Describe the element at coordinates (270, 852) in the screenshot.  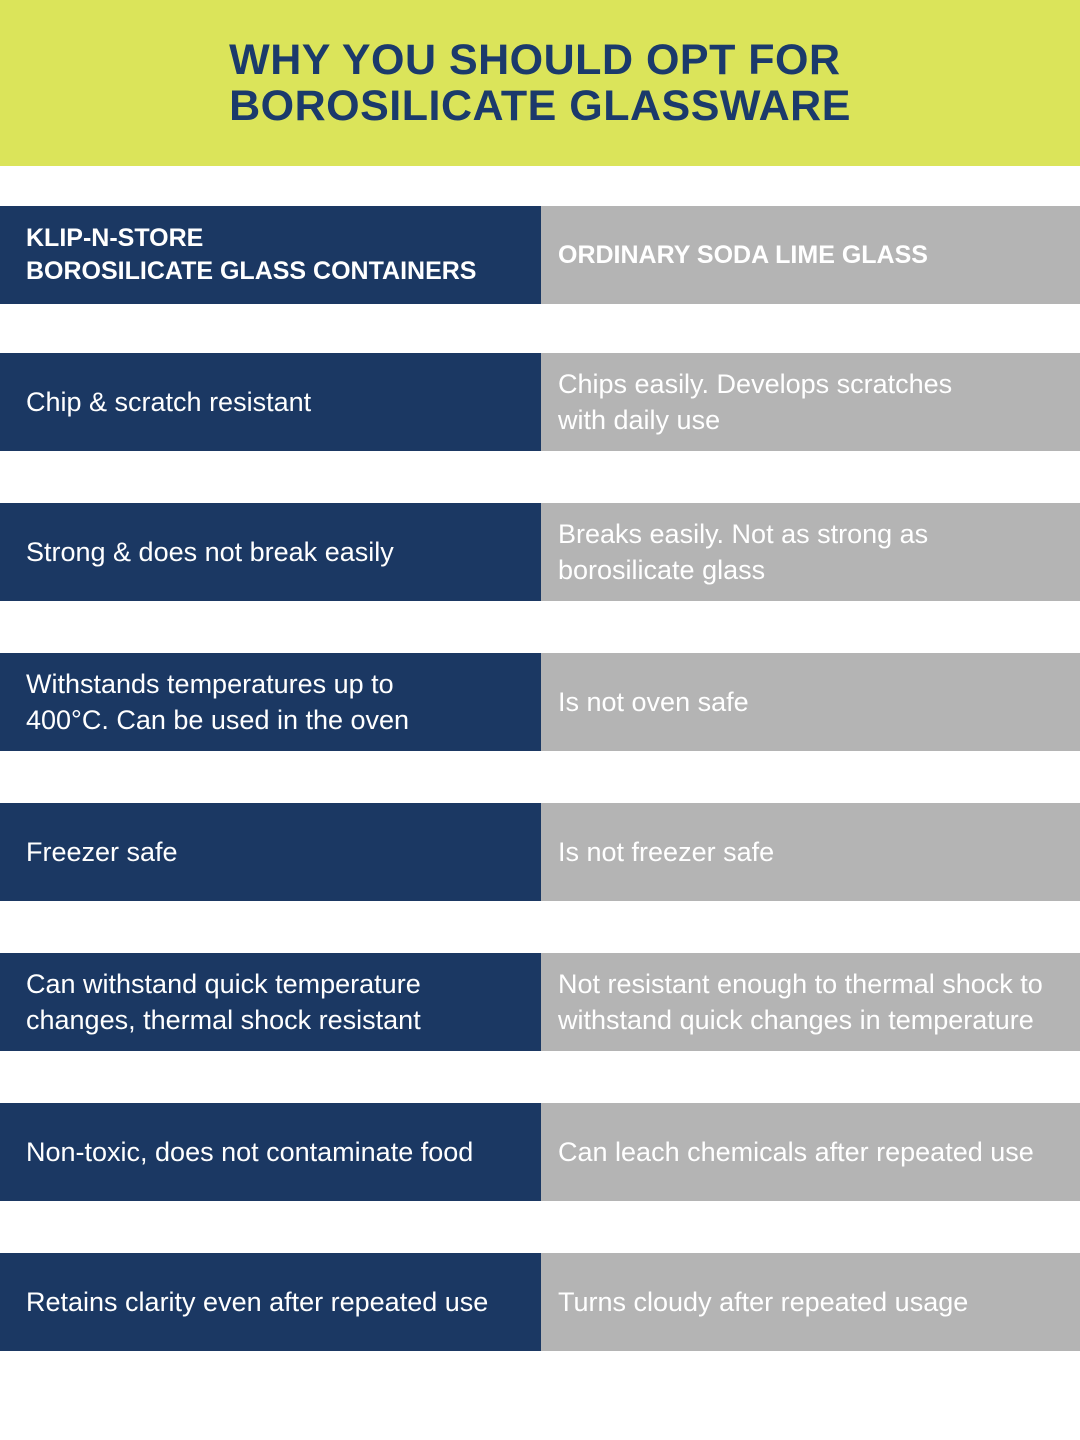
I see `borosilicate-cell: Freezer safe` at that location.